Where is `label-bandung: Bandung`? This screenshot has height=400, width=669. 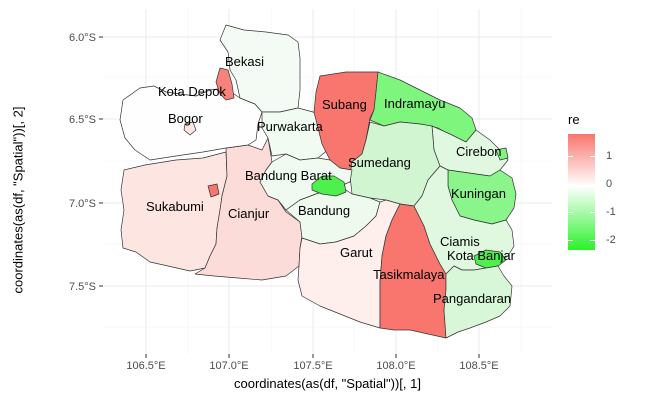 label-bandung: Bandung is located at coordinates (324, 210).